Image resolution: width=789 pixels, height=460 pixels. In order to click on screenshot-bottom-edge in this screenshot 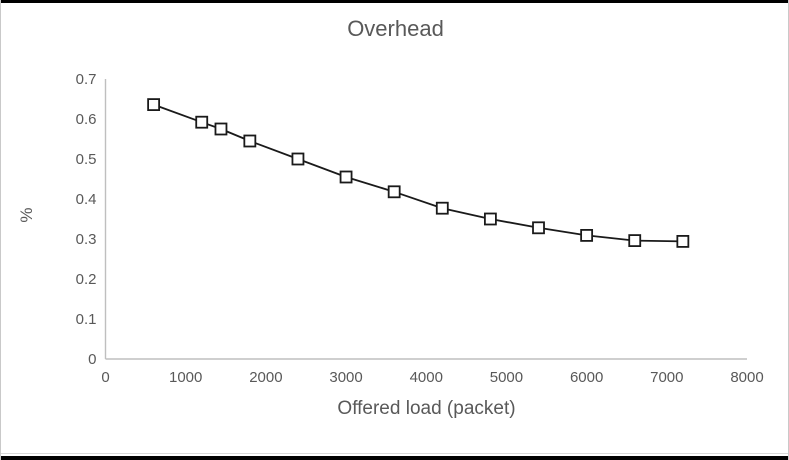, I will do `click(394, 458)`.